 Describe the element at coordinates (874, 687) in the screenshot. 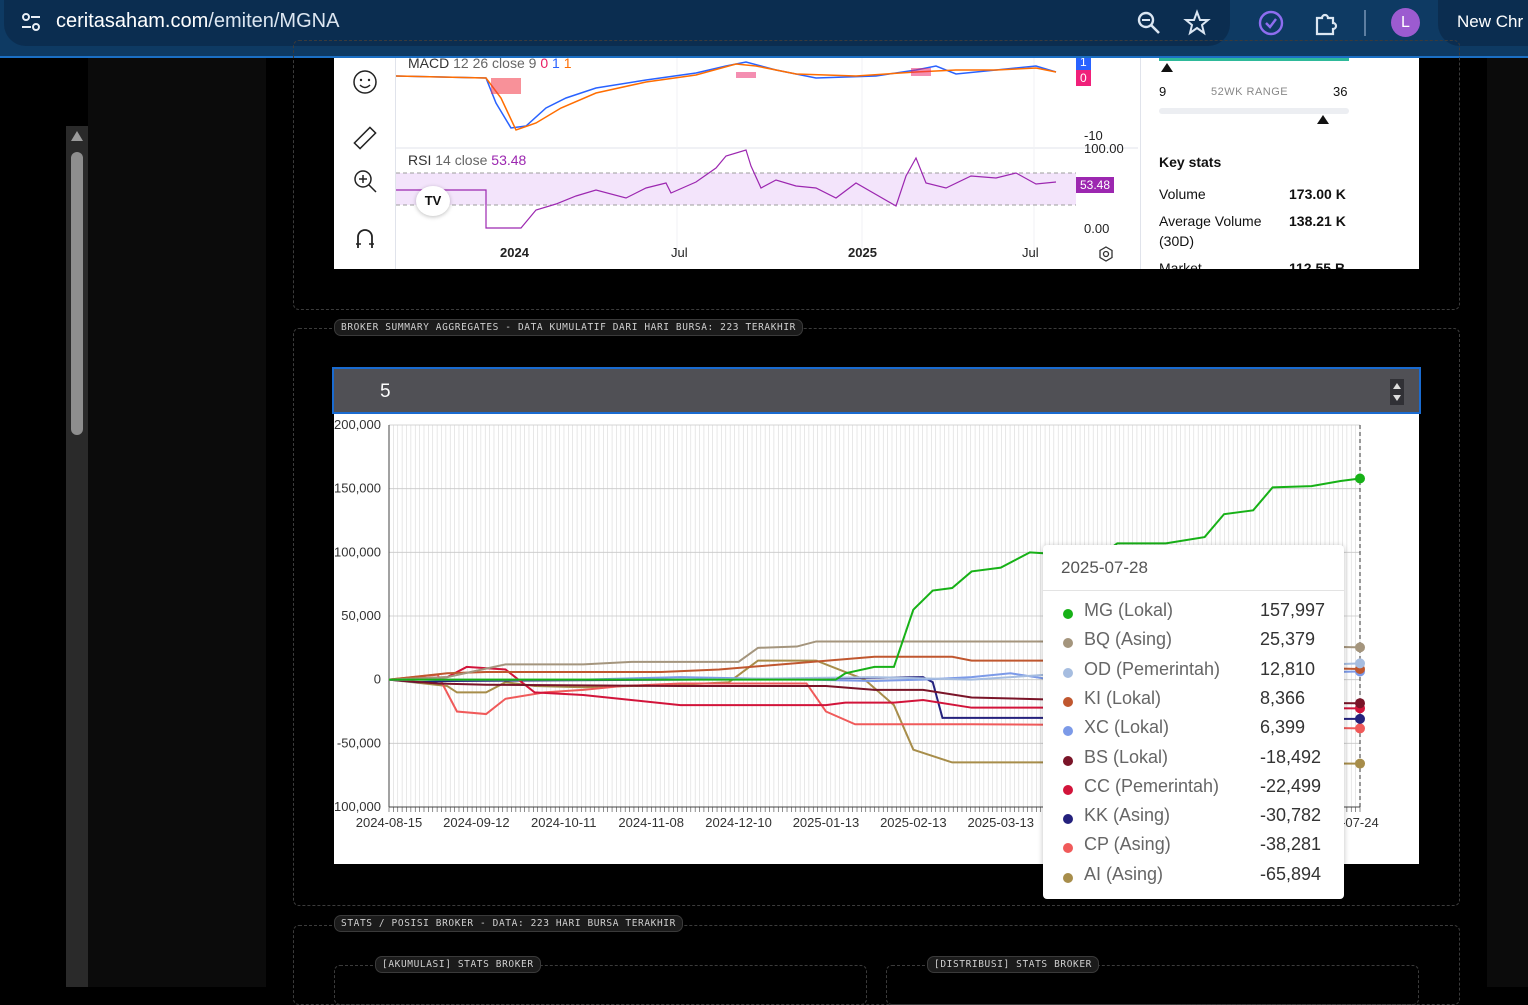

I see `series-line-cc` at that location.